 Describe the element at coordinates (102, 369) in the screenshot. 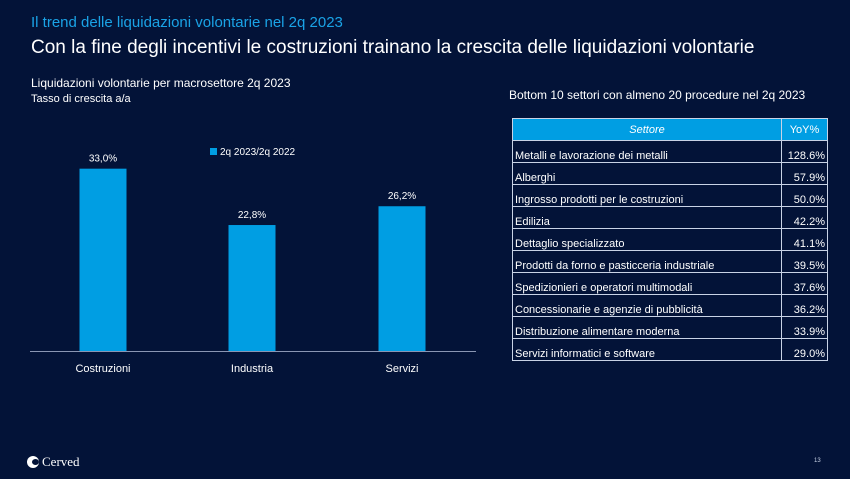

I see `category-label: Costruzioni` at that location.